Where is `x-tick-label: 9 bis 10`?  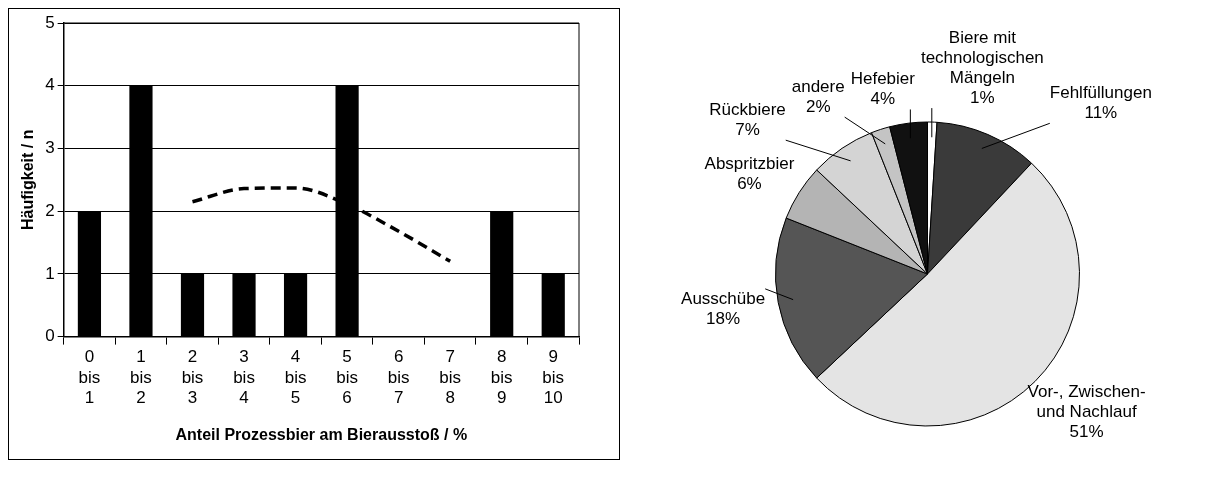
x-tick-label: 9 bis 10 is located at coordinates (553, 377).